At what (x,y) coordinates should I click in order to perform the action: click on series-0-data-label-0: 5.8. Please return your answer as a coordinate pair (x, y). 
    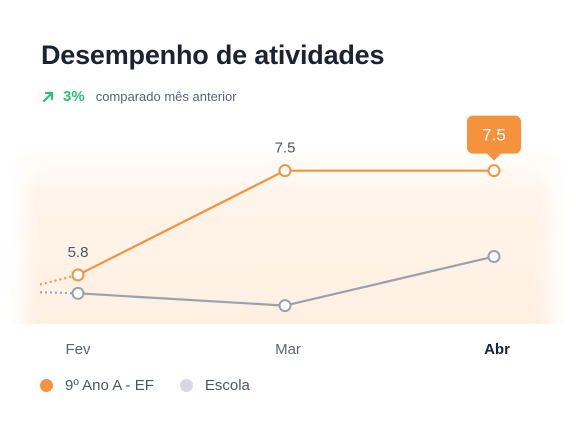
    Looking at the image, I should click on (78, 252).